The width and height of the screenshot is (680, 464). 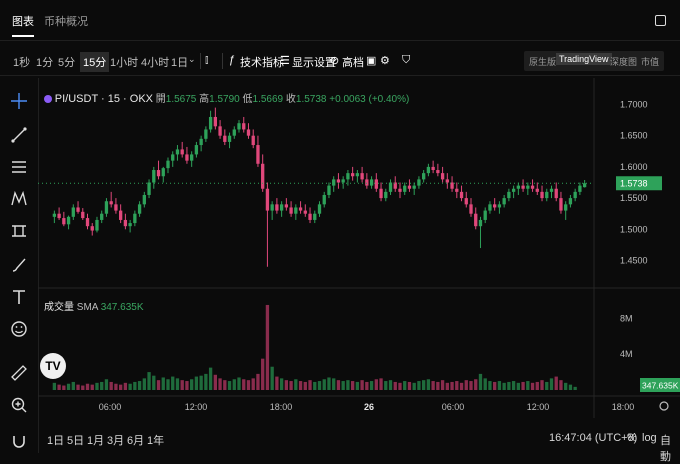 What do you see at coordinates (19, 135) in the screenshot?
I see `trend-line-icon` at bounding box center [19, 135].